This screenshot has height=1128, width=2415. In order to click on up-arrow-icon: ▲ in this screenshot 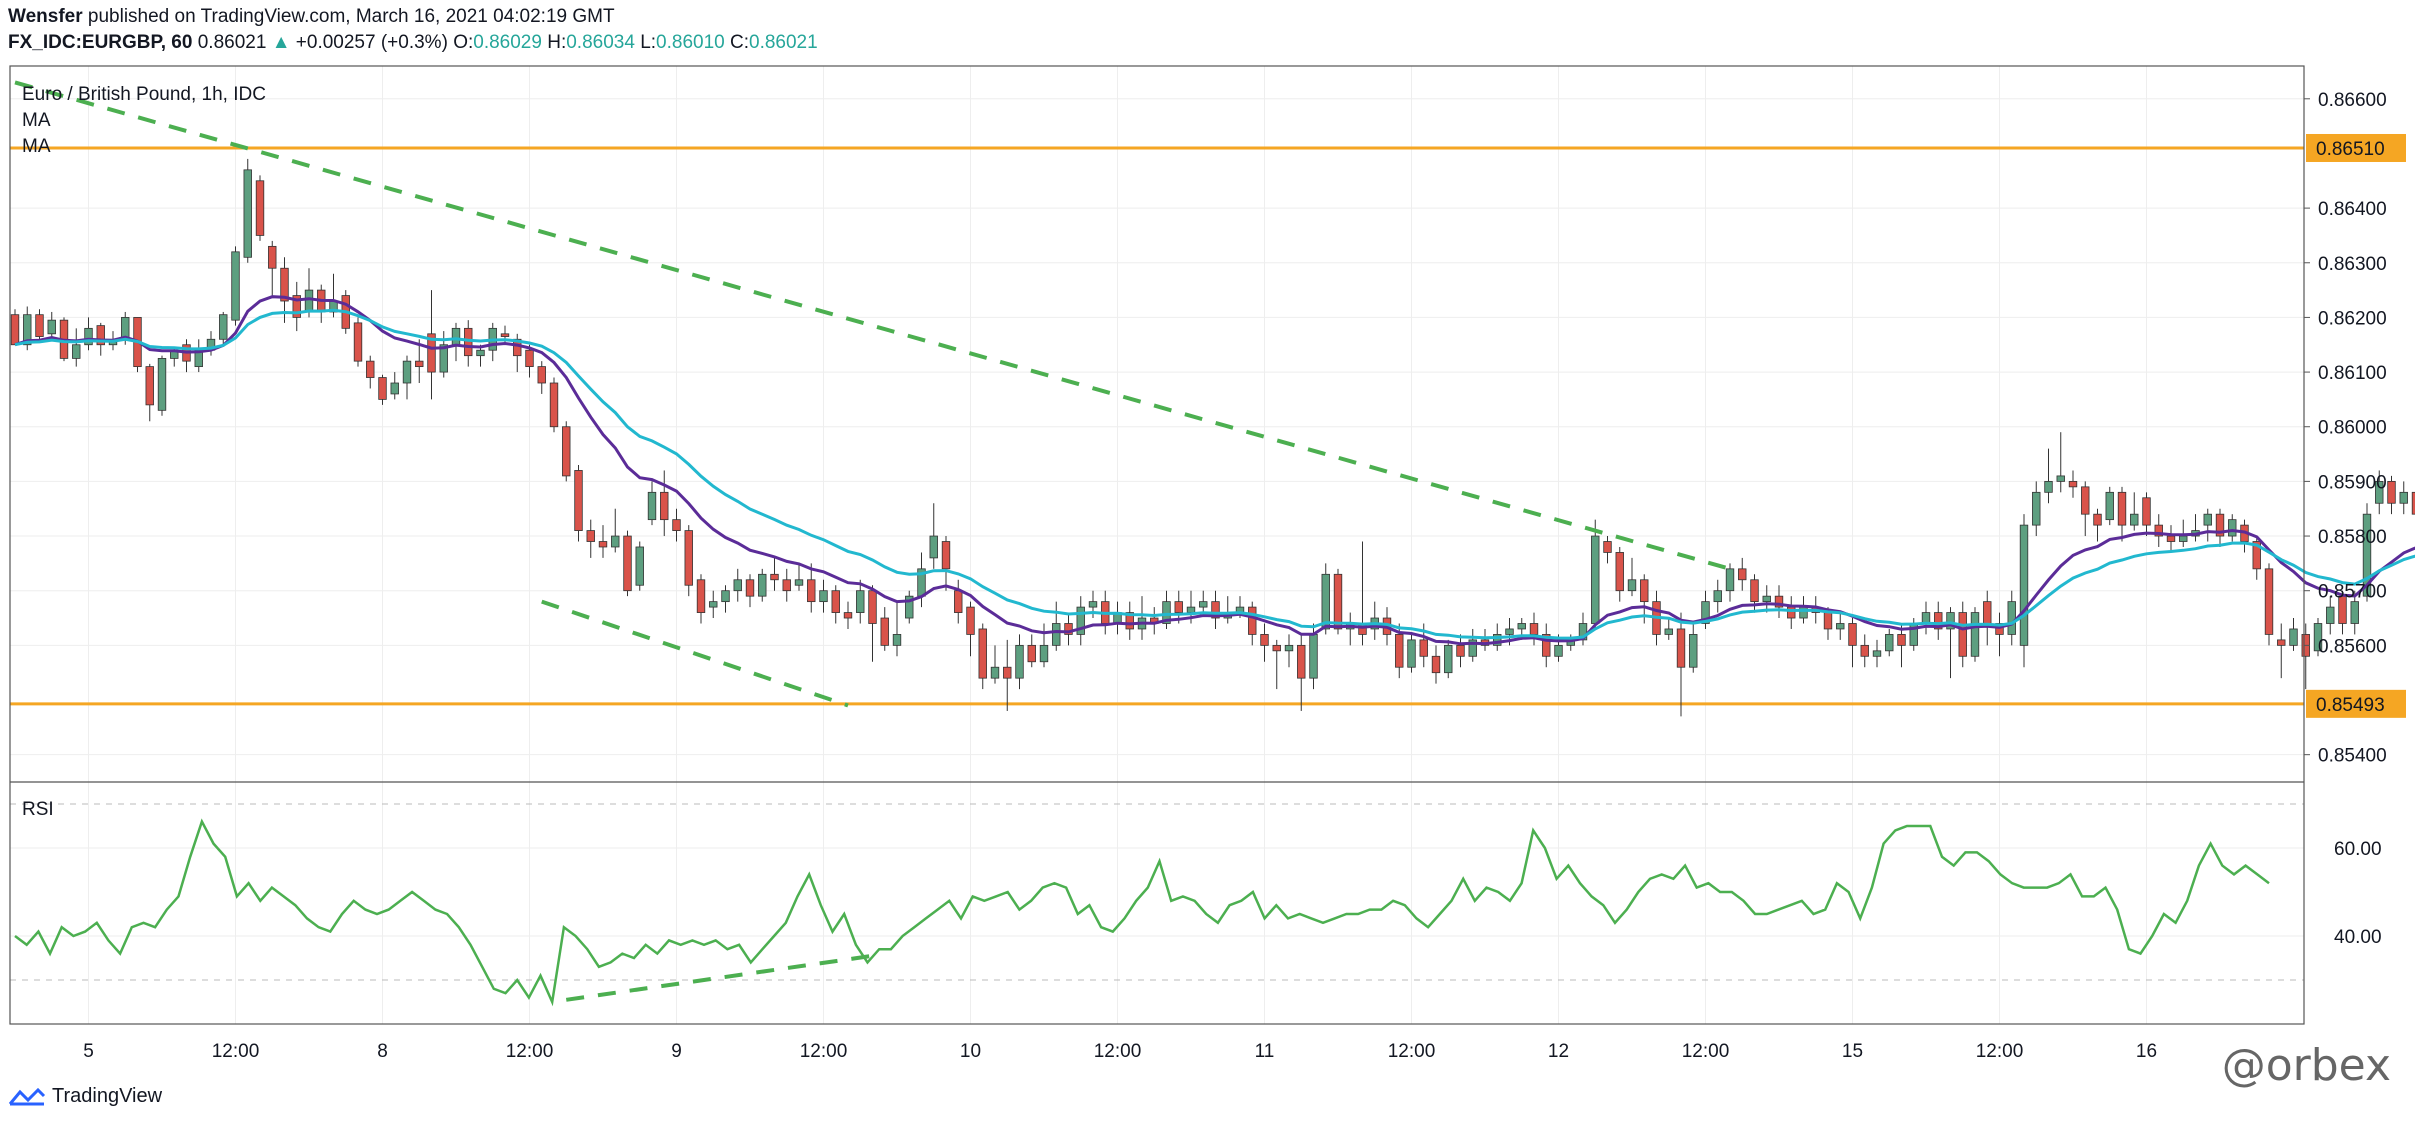, I will do `click(281, 42)`.